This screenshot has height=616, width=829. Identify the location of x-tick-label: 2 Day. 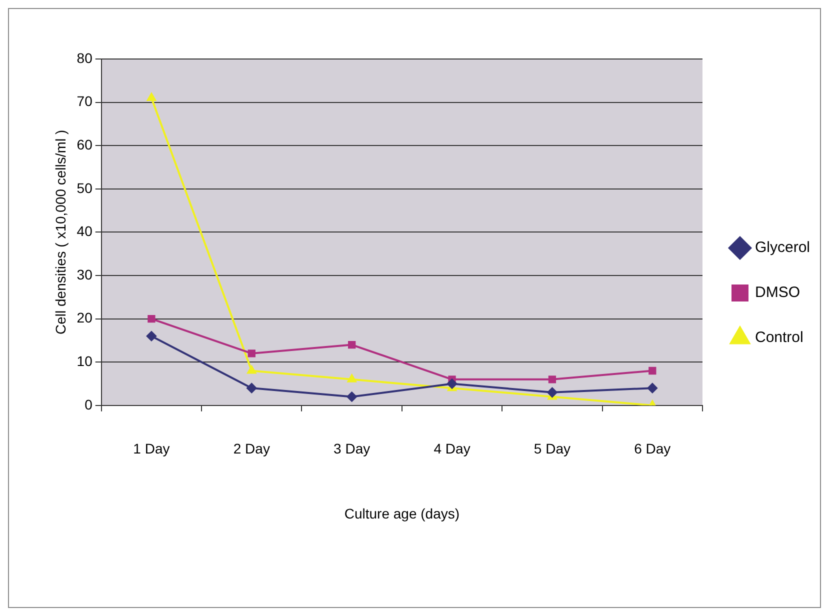
(251, 448).